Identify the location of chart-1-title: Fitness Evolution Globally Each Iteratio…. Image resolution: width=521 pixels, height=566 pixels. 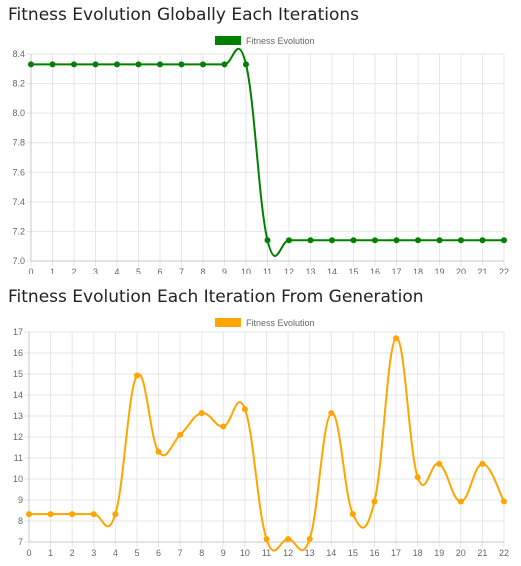
(184, 15).